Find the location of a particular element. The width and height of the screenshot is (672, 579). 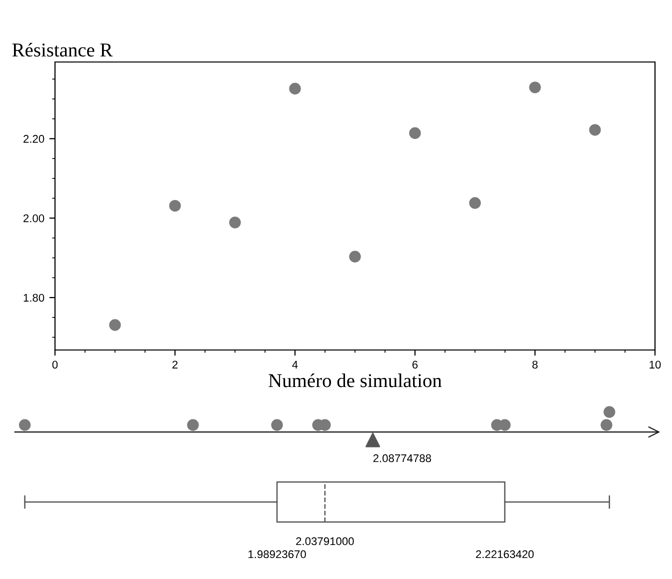

x-tick-label: 4 is located at coordinates (295, 364).